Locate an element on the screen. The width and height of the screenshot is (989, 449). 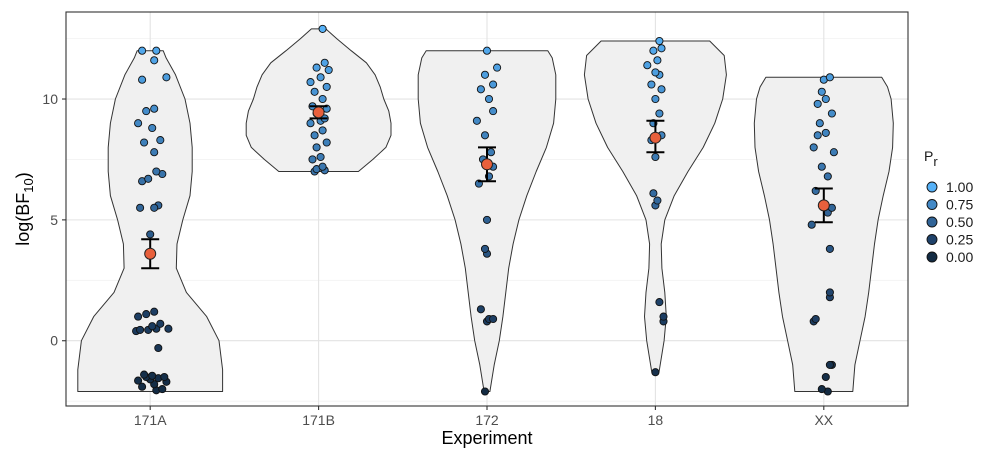
violin-XX is located at coordinates (823, 234).